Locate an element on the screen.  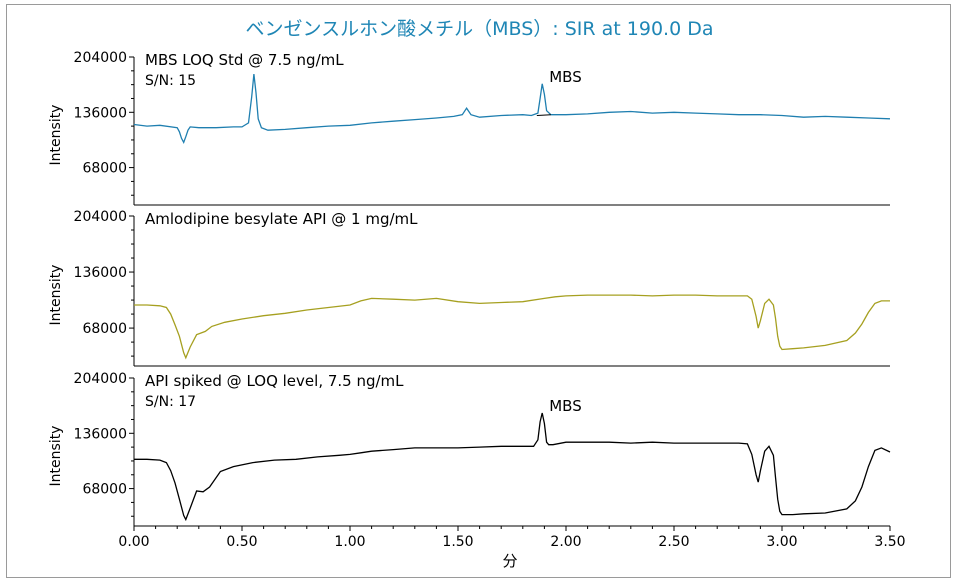
x-tick-label: 3.00 is located at coordinates (781, 542).